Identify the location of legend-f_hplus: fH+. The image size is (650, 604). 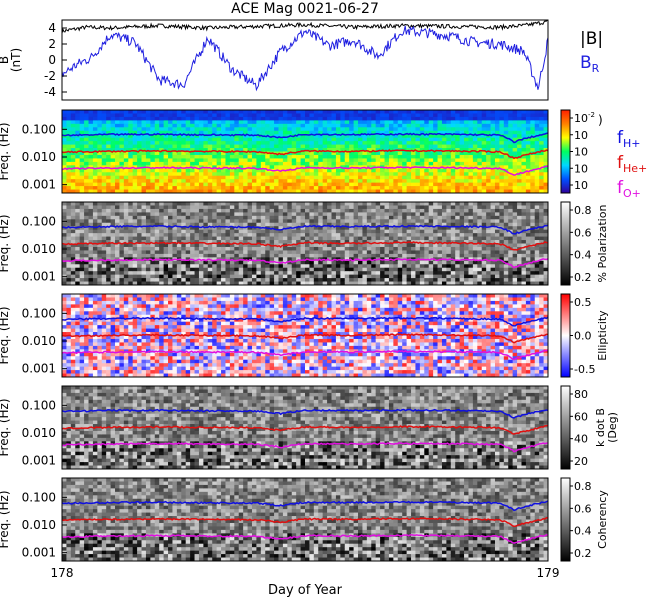
(629, 139).